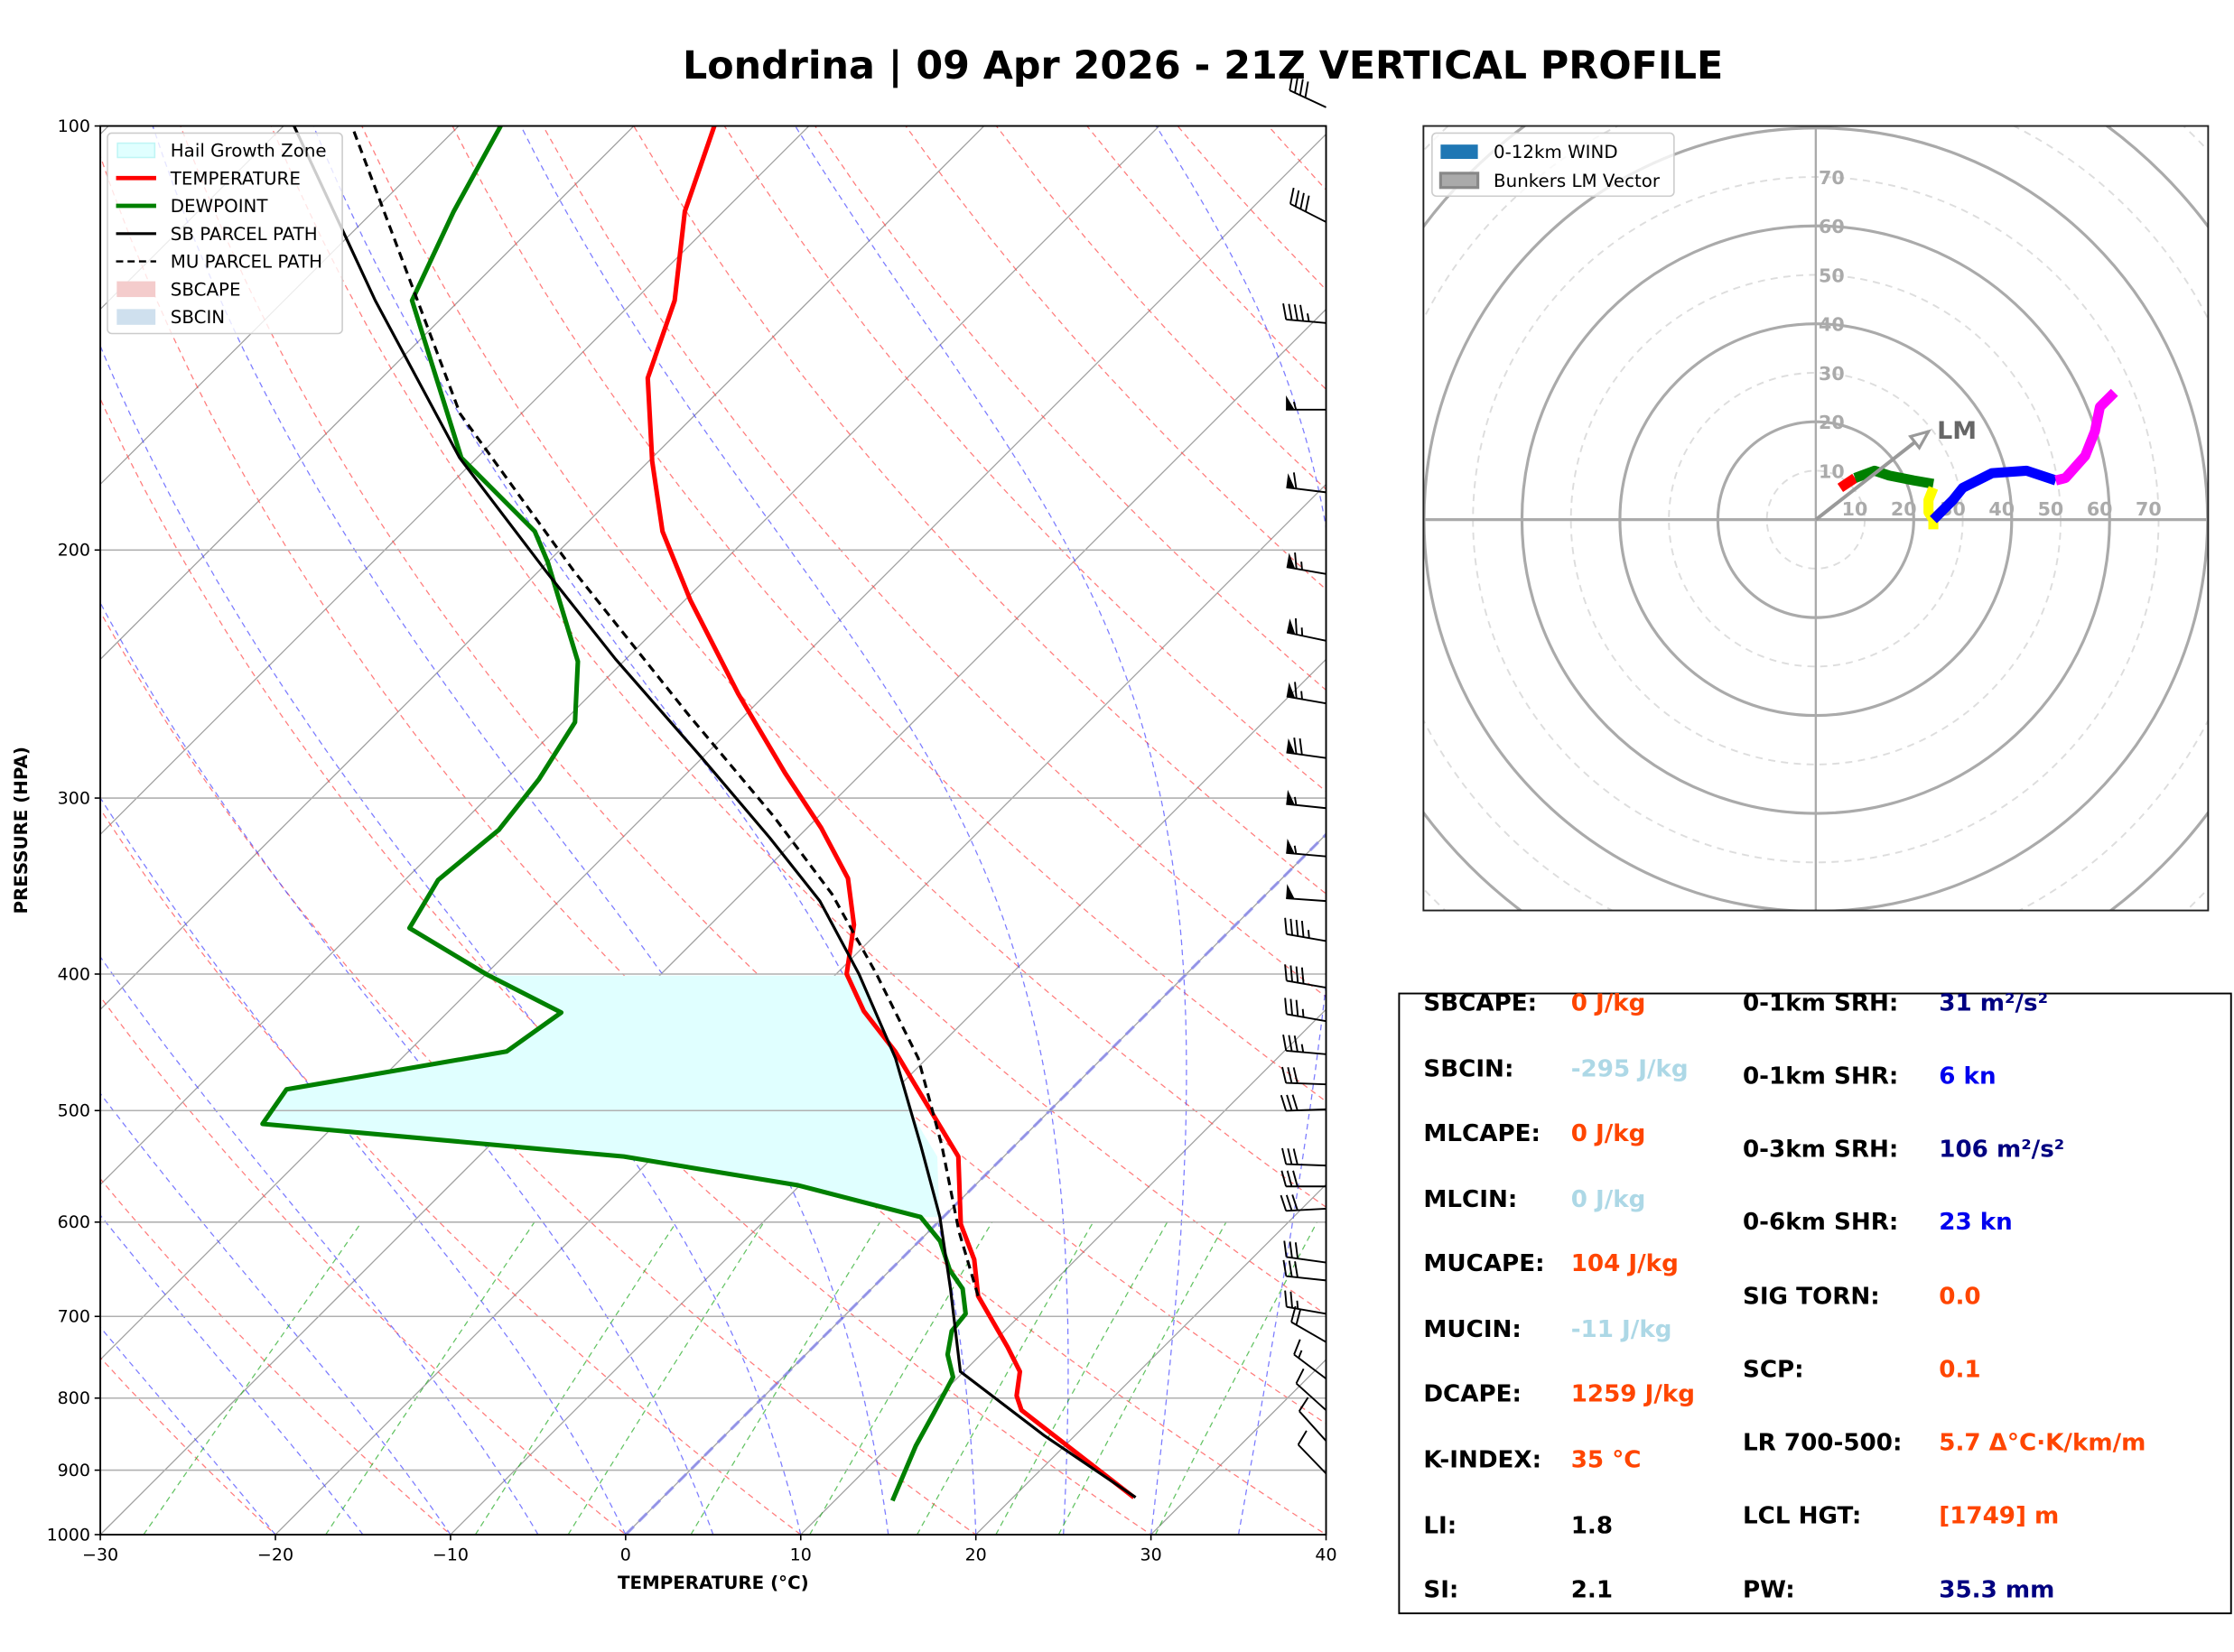 This screenshot has width=2234, height=1652. What do you see at coordinates (1773, 1370) in the screenshot?
I see `stat-label: SCP:` at bounding box center [1773, 1370].